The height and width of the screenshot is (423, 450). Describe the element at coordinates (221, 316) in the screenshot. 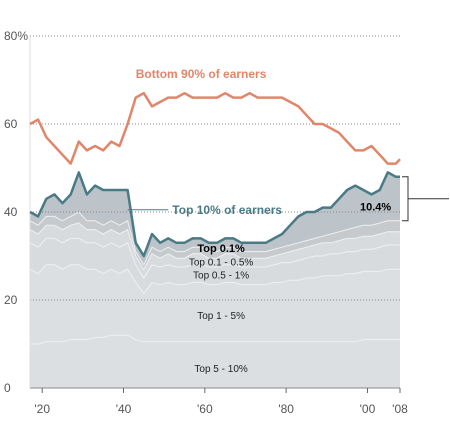

I see `top1-5-label: Top 1 - 5%` at that location.